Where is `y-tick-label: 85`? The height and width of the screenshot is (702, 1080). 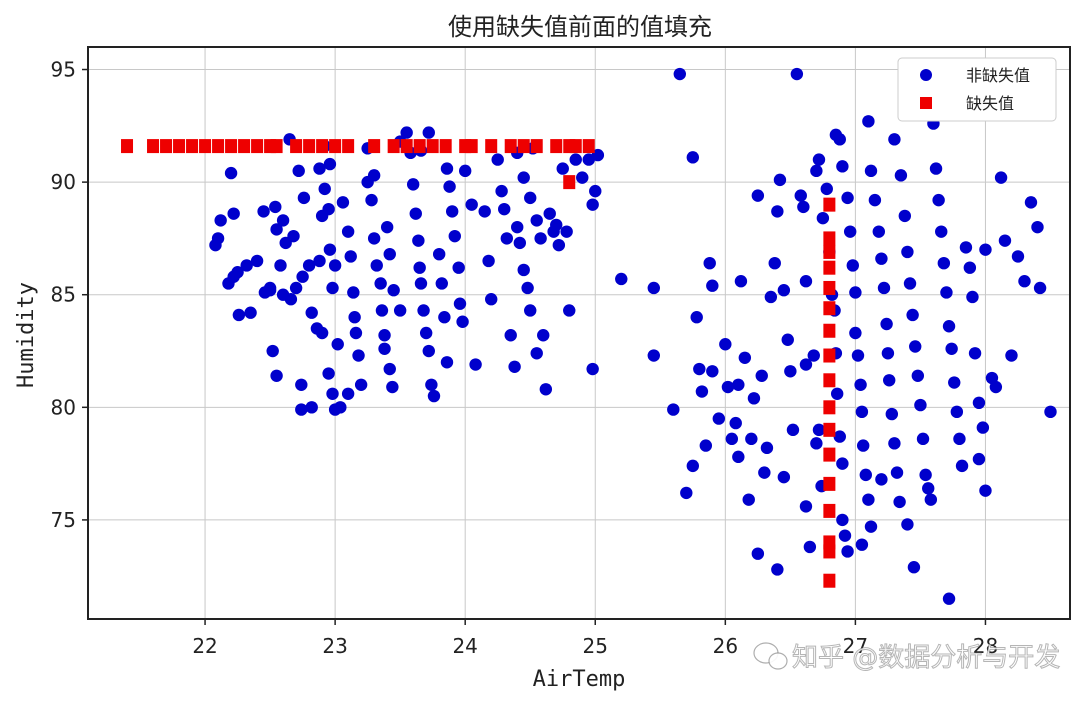 y-tick-label: 85 is located at coordinates (63, 295).